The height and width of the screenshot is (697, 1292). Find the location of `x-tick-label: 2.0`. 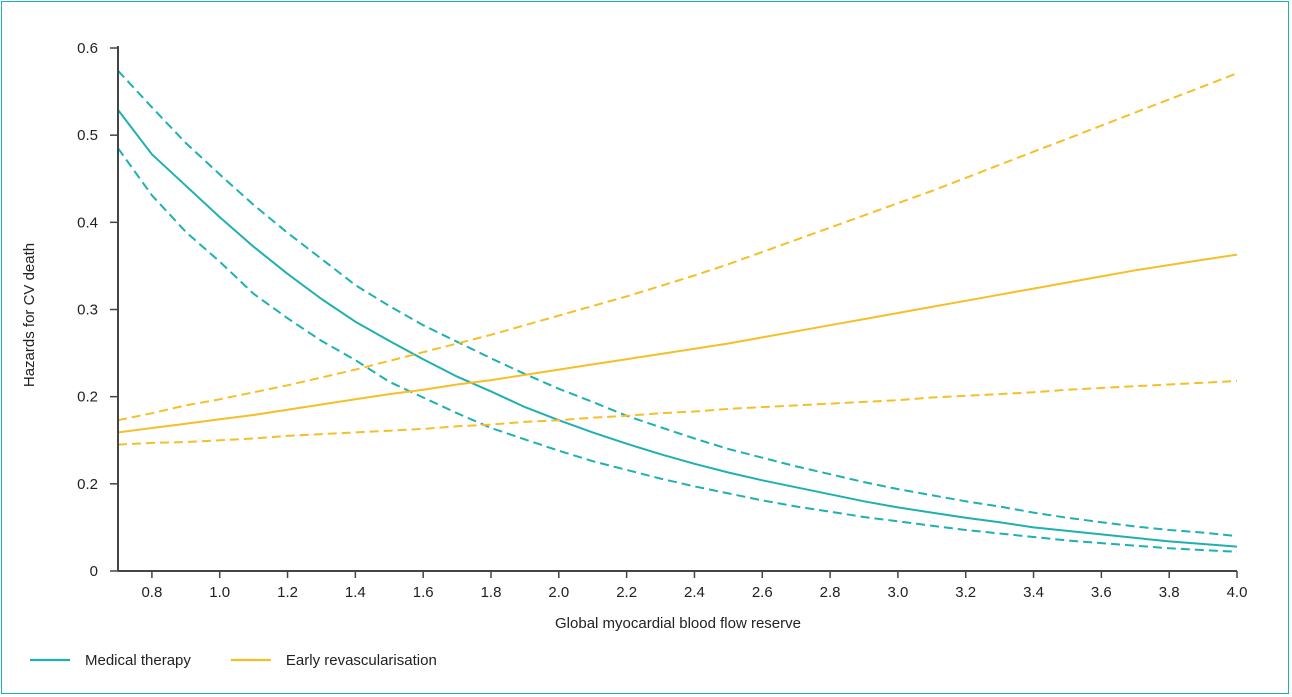

x-tick-label: 2.0 is located at coordinates (558, 592).